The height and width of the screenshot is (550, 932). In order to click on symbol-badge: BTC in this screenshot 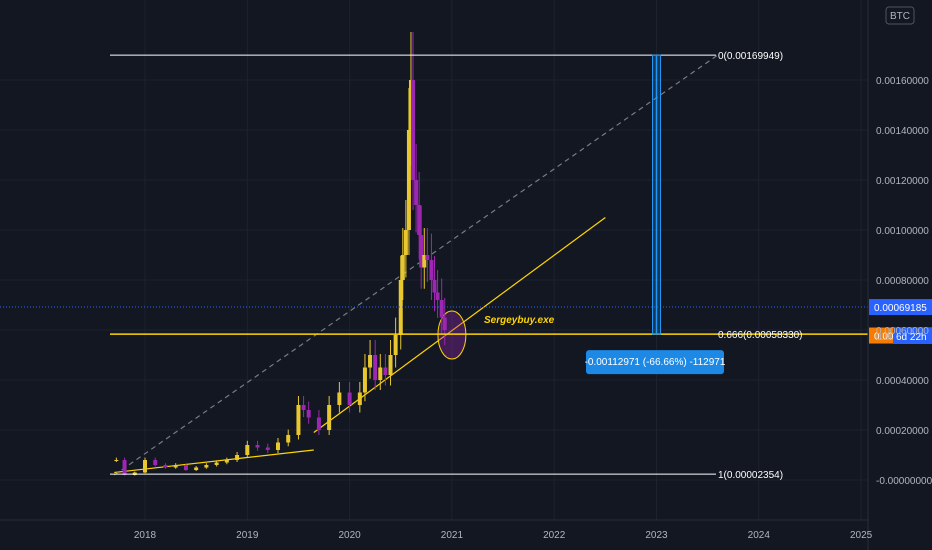, I will do `click(900, 15)`.